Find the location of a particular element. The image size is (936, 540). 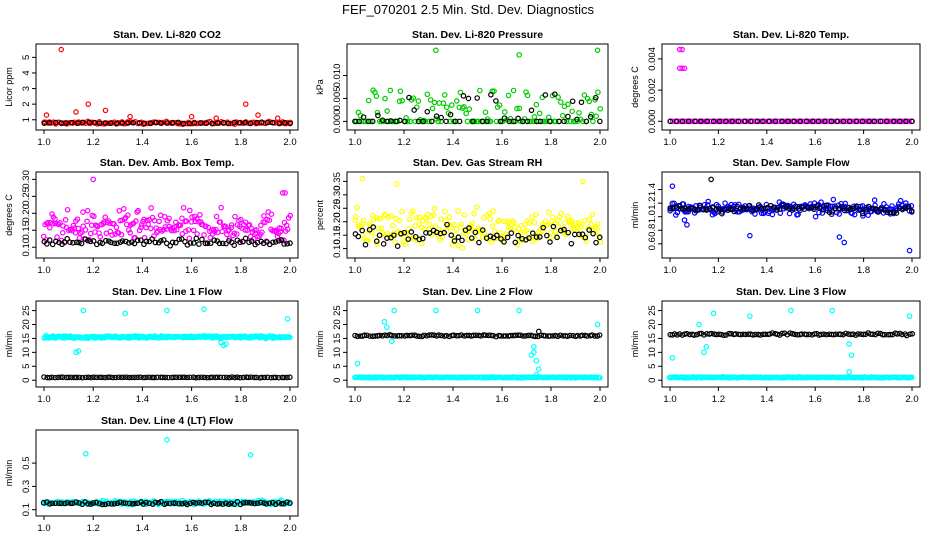

y-tick-label: 20 is located at coordinates (337, 324).